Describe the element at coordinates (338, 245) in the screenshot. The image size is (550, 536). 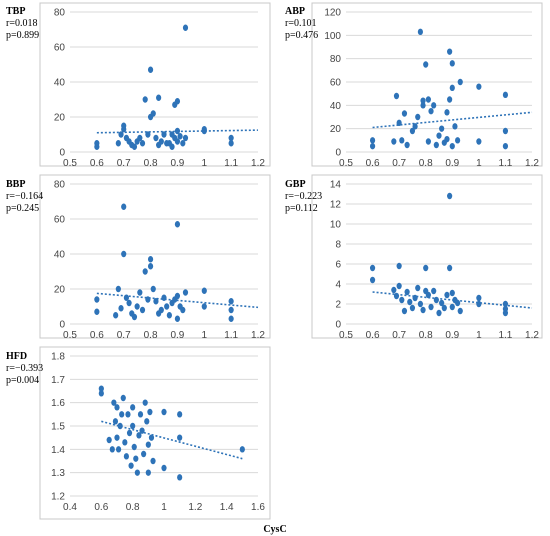
I see `y-tick-label: 8` at that location.